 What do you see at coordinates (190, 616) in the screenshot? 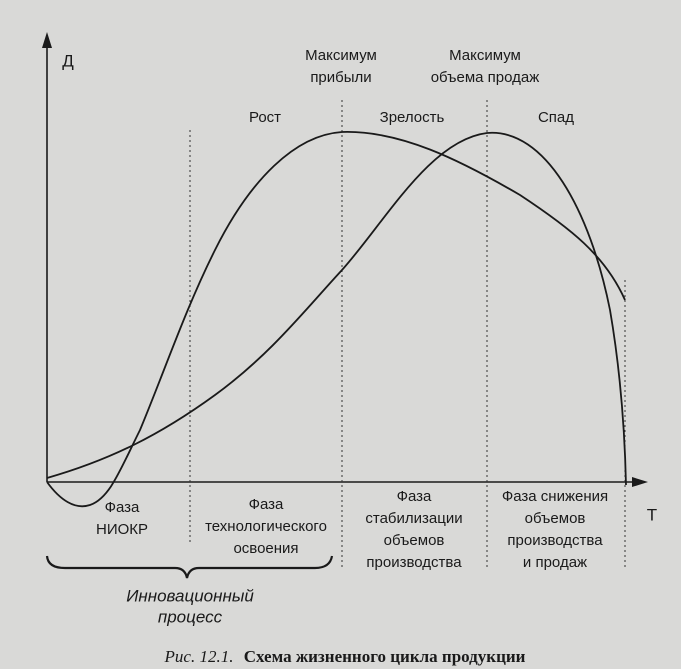
I see `brace-label: процесс` at bounding box center [190, 616].